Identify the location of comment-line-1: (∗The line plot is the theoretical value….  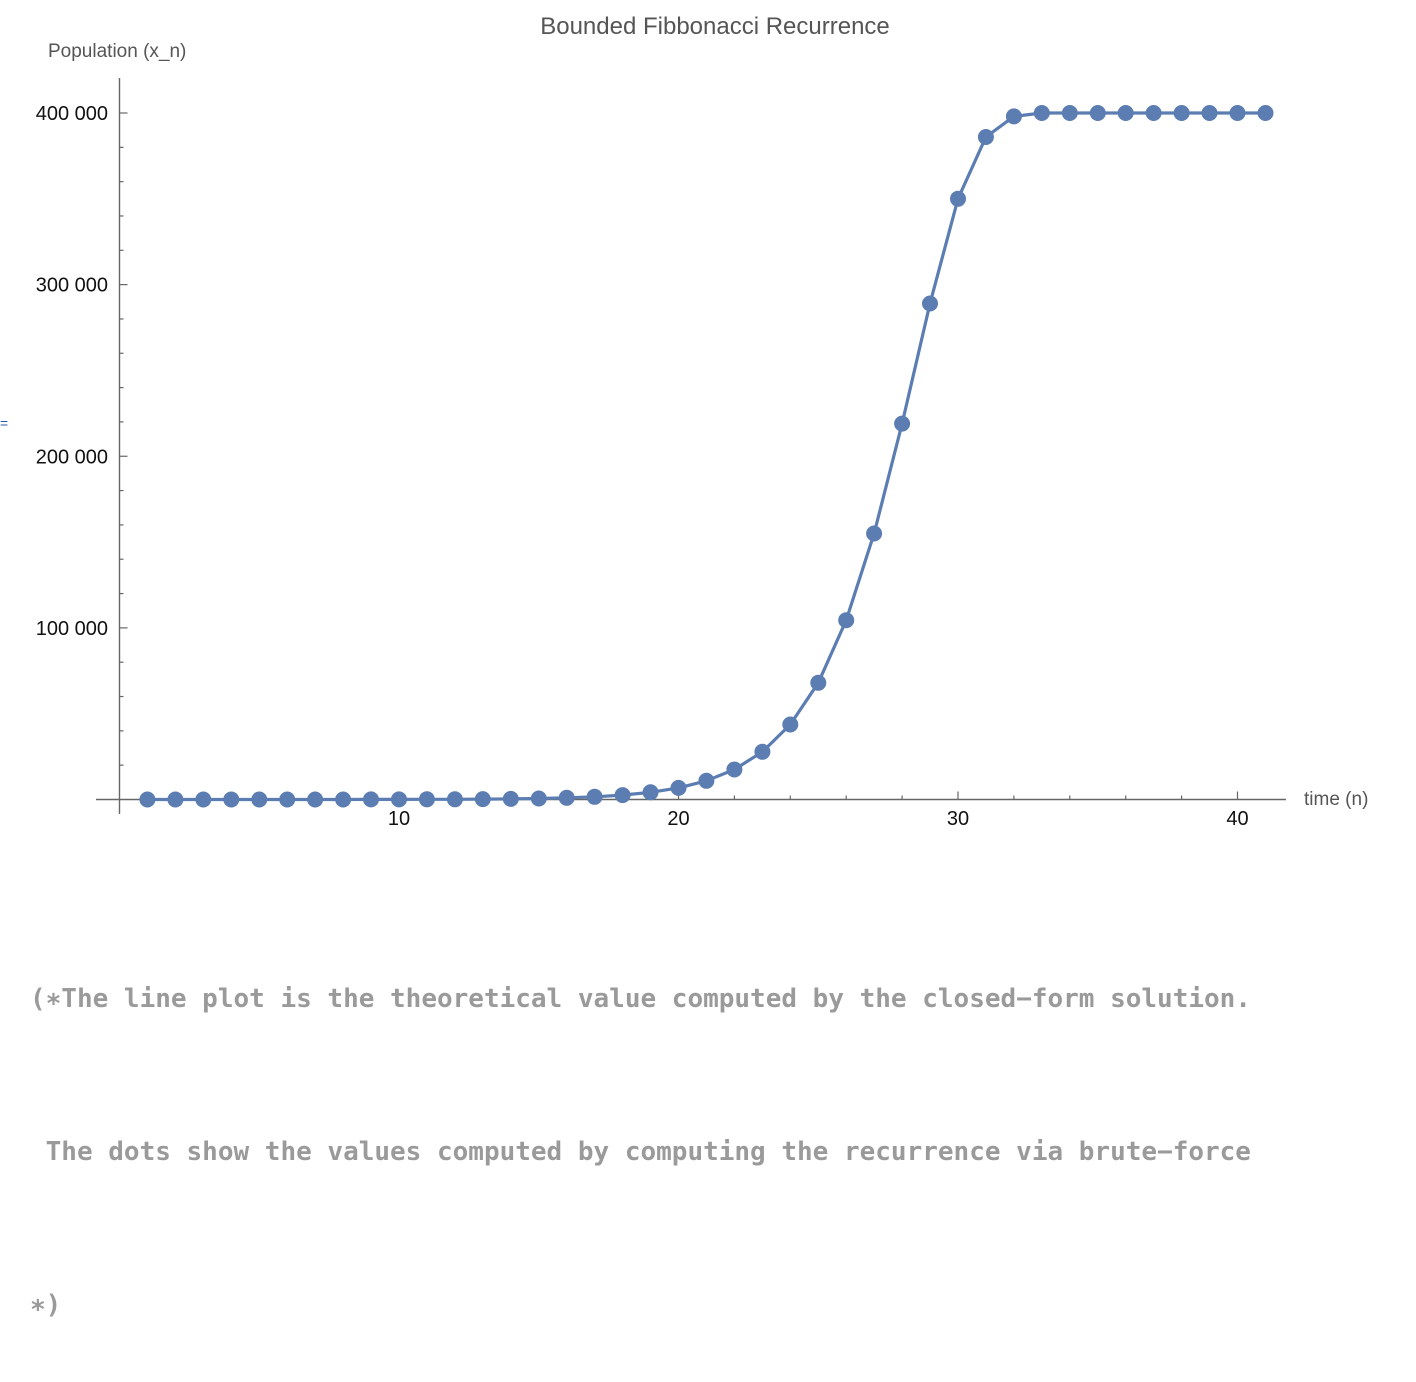
(640, 999).